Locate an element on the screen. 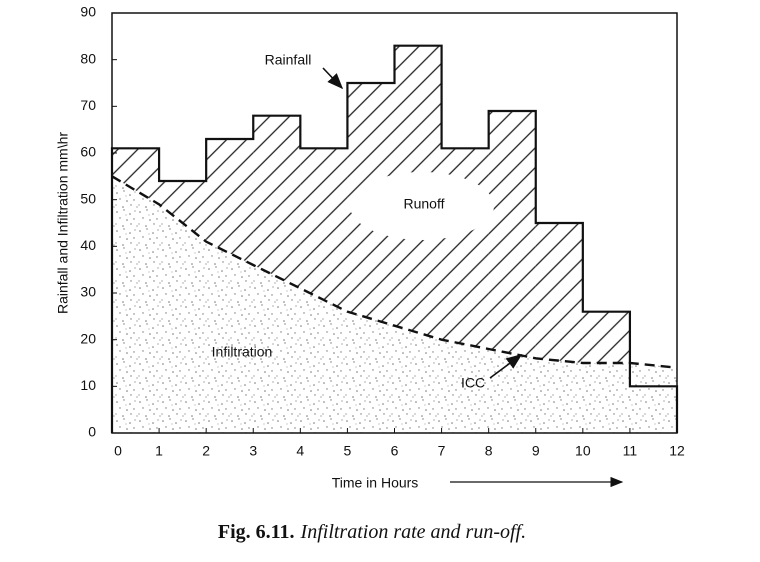  x-tick-label: 2 is located at coordinates (206, 451).